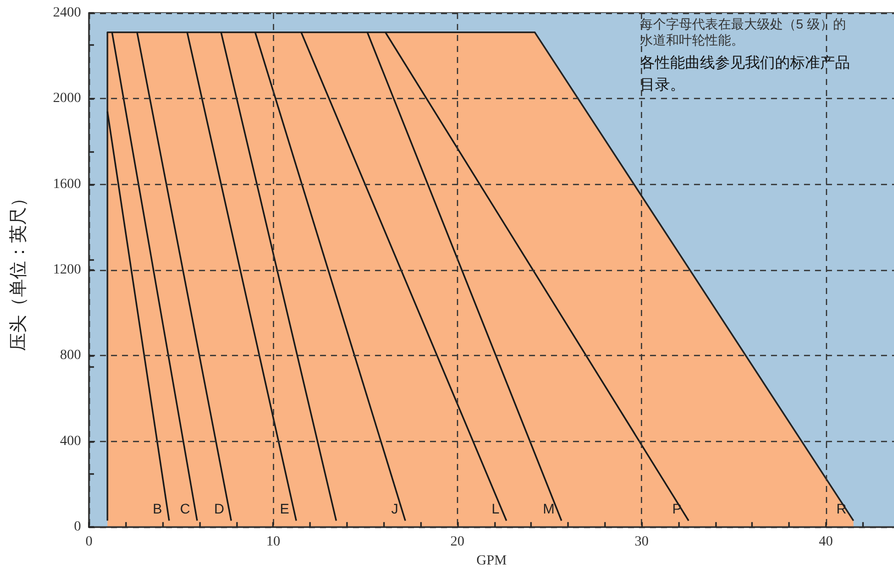 The image size is (894, 573). Describe the element at coordinates (641, 542) in the screenshot. I see `x-tick-label: 30` at that location.